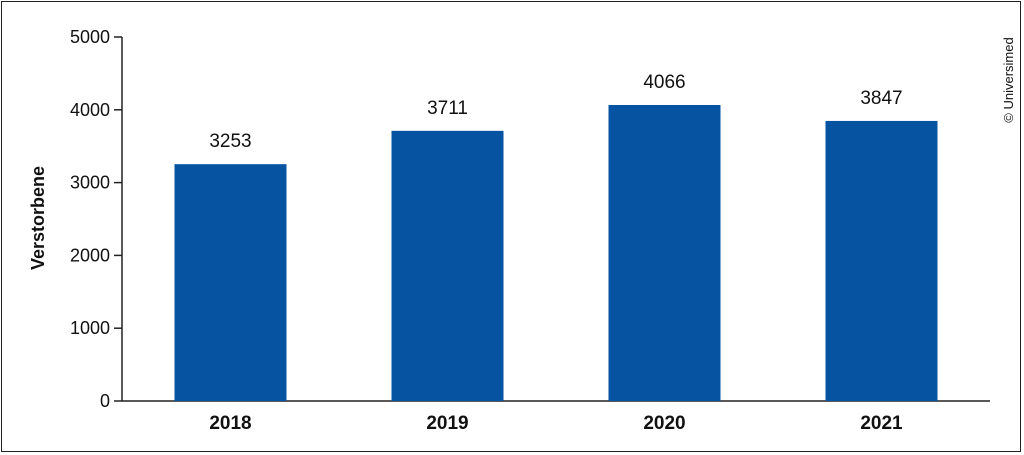  Describe the element at coordinates (230, 423) in the screenshot. I see `x-tick-label-2018: 2018` at that location.